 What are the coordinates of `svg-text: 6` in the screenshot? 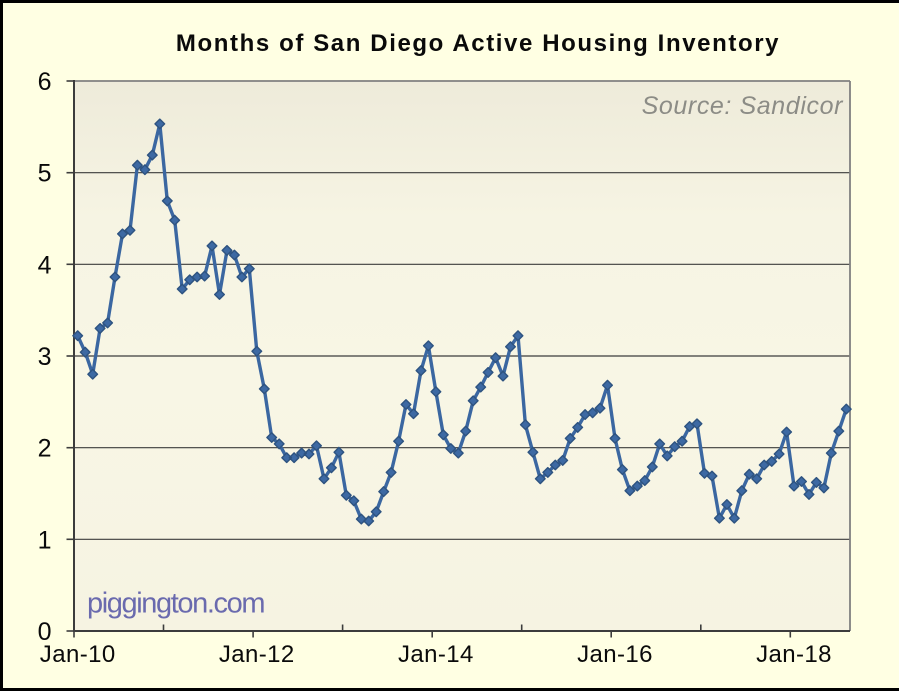 It's located at (45, 82).